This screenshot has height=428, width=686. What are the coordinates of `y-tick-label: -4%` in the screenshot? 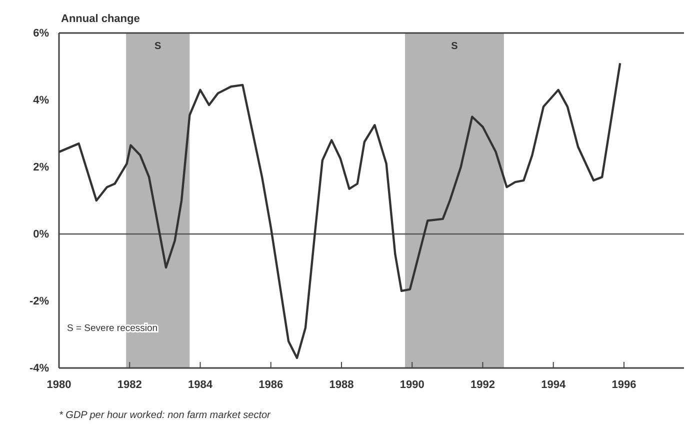 It's located at (39, 368).